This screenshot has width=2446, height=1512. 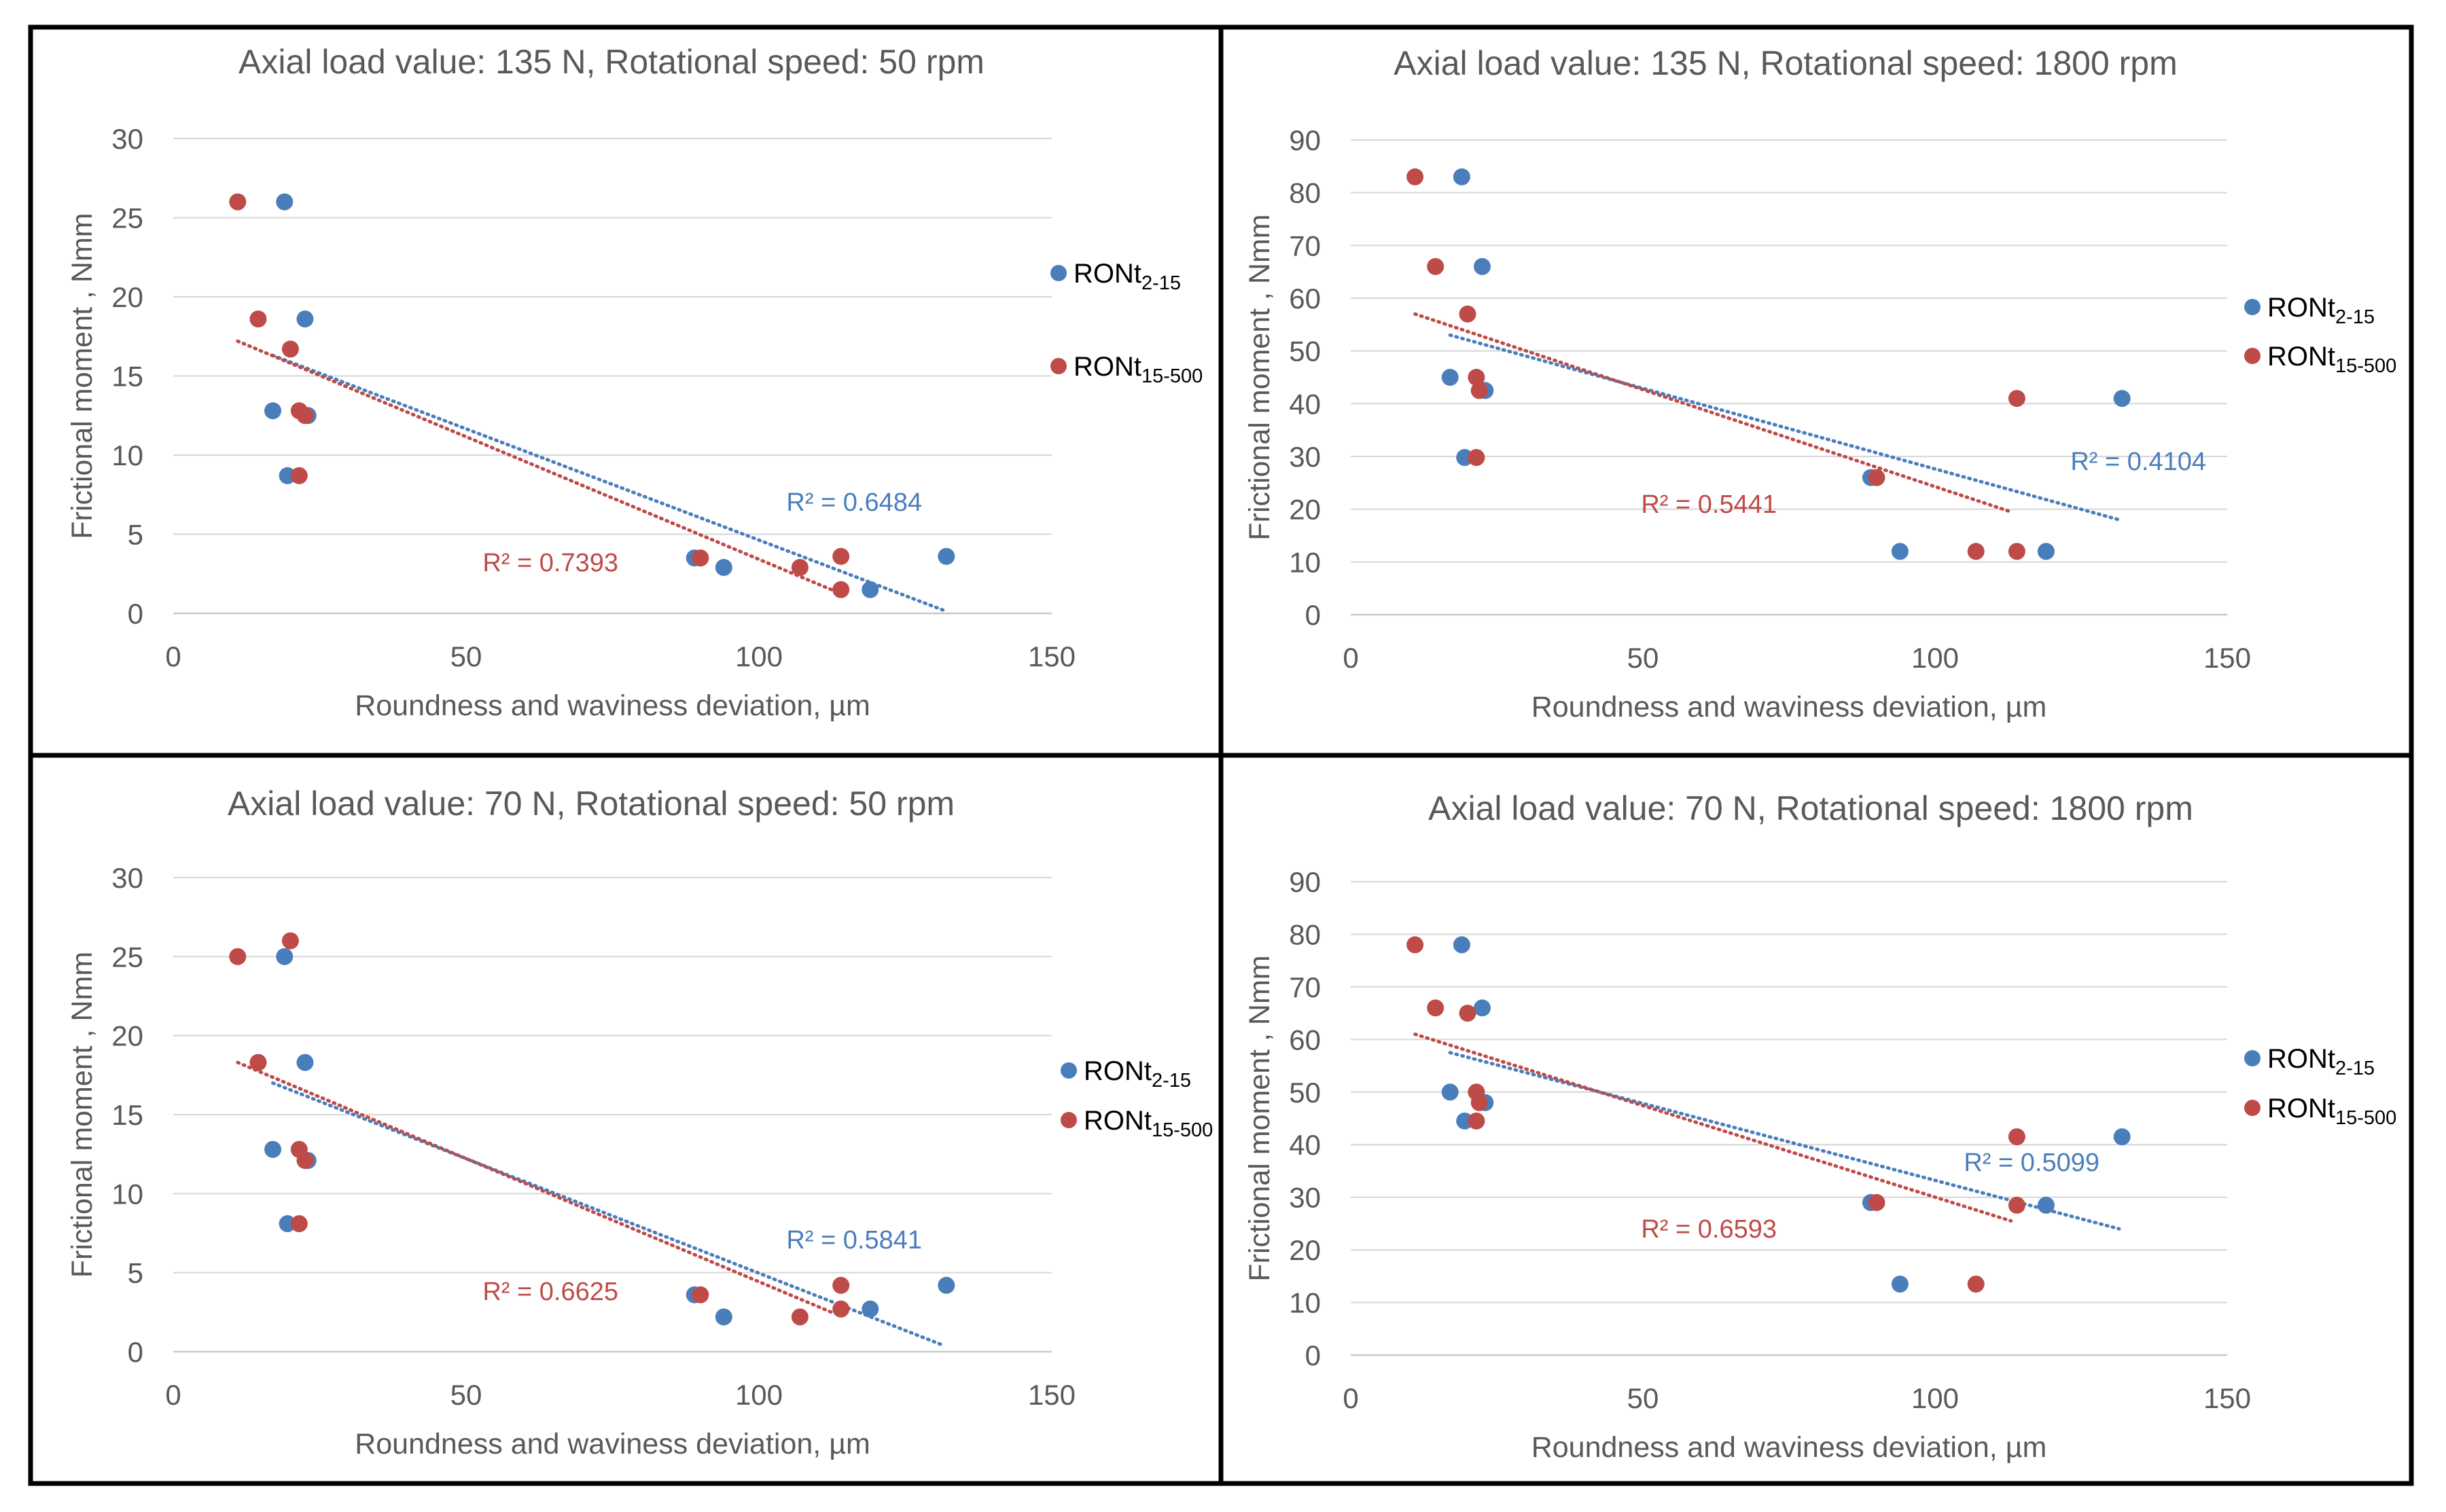 What do you see at coordinates (1350, 658) in the screenshot?
I see `x-tick-label: 0` at bounding box center [1350, 658].